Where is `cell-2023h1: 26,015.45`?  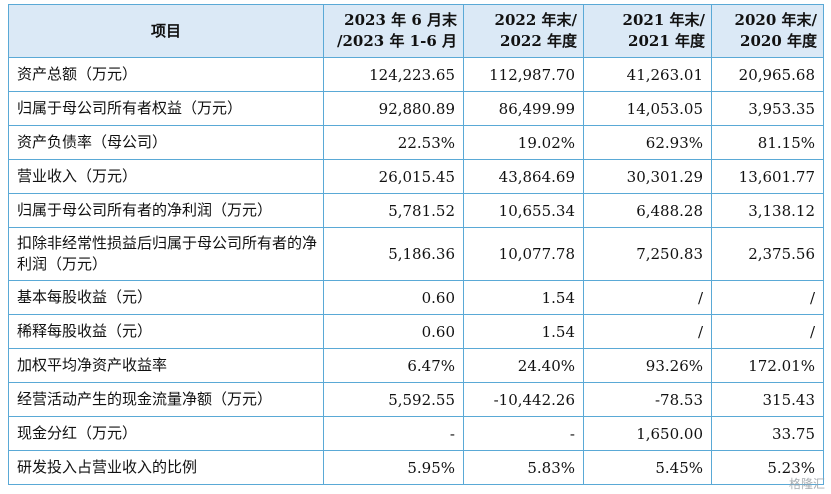 cell-2023h1: 26,015.45 is located at coordinates (393, 176).